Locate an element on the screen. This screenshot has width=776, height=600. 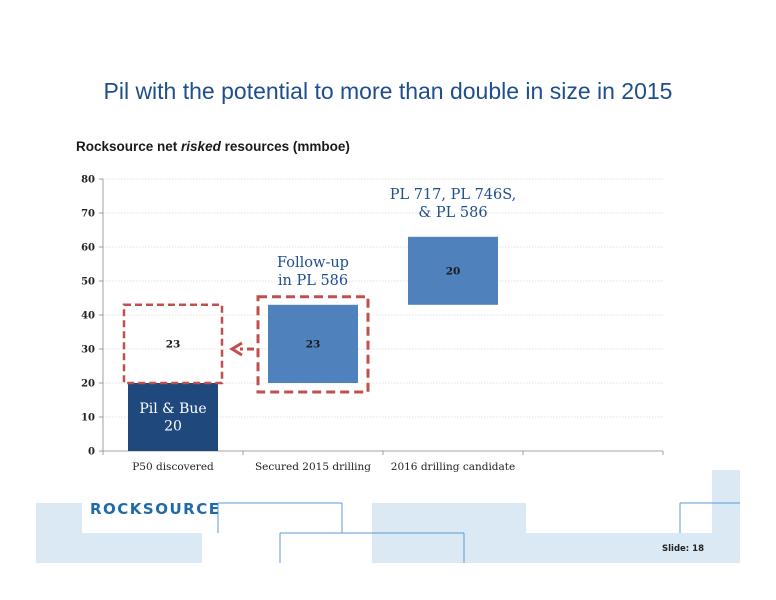
y-tick-label: 10 is located at coordinates (88, 418).